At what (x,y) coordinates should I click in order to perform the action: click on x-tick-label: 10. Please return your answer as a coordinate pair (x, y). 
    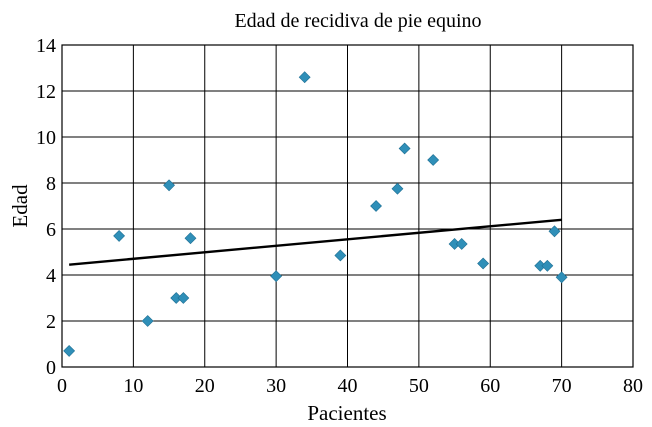
    Looking at the image, I should click on (133, 386).